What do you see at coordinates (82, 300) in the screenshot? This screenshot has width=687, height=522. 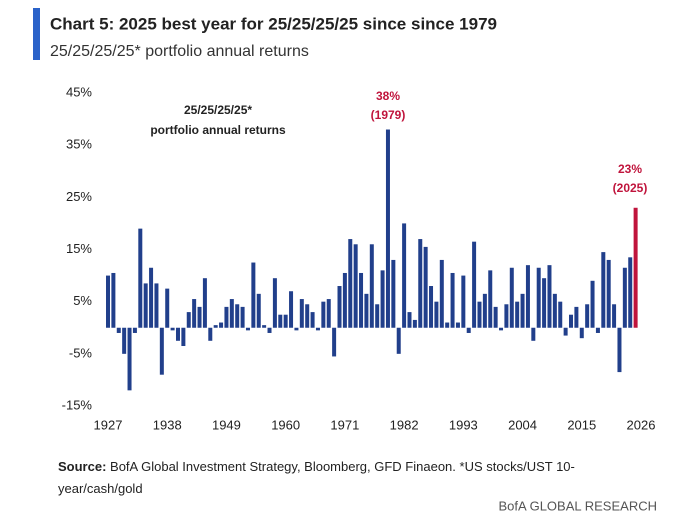 I see `y-tick-label: 5%` at bounding box center [82, 300].